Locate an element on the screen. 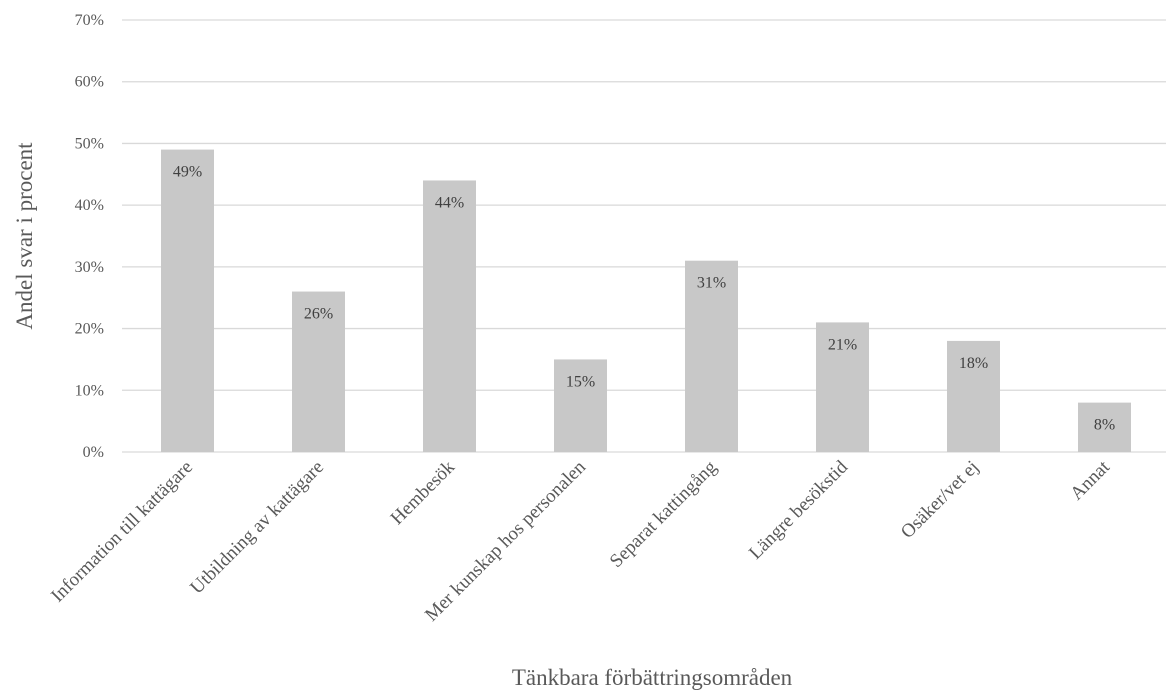 Image resolution: width=1170 pixels, height=693 pixels. data-label: 44% is located at coordinates (449, 202).